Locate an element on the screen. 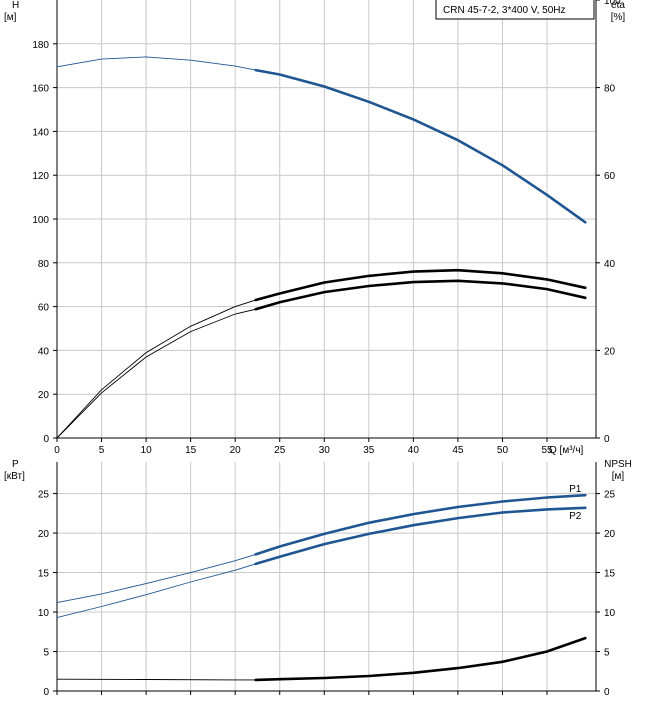 The image size is (658, 705). left-tick-label: 5 is located at coordinates (46, 653).